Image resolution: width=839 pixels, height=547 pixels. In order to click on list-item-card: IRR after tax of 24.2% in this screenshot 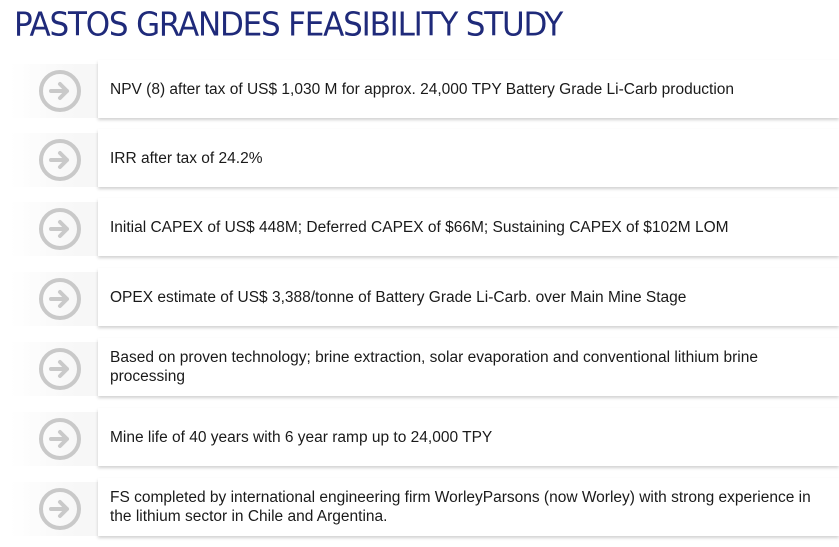, I will do `click(468, 158)`.